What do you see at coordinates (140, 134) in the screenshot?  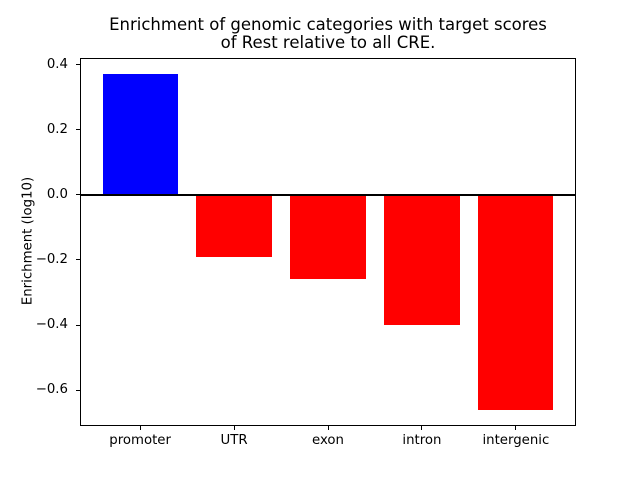 I see `bar-promoter` at bounding box center [140, 134].